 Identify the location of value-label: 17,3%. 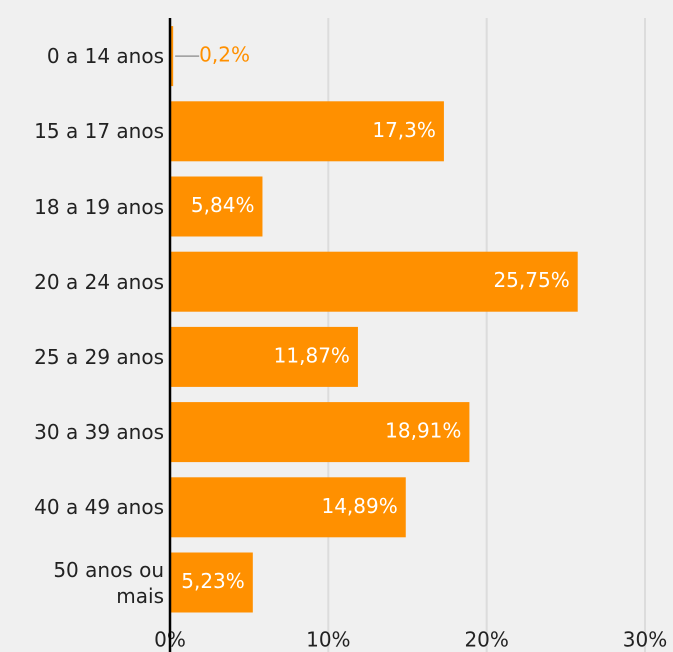
(404, 130).